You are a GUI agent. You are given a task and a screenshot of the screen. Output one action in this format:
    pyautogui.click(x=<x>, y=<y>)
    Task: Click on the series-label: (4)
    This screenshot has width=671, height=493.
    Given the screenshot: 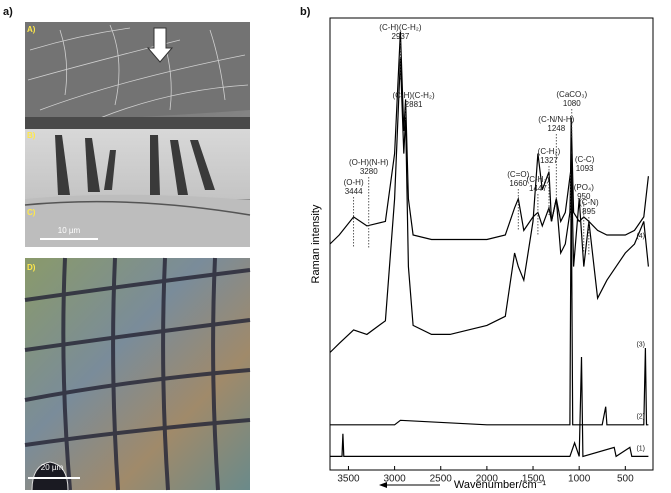 What is the action you would take?
    pyautogui.click(x=640, y=236)
    